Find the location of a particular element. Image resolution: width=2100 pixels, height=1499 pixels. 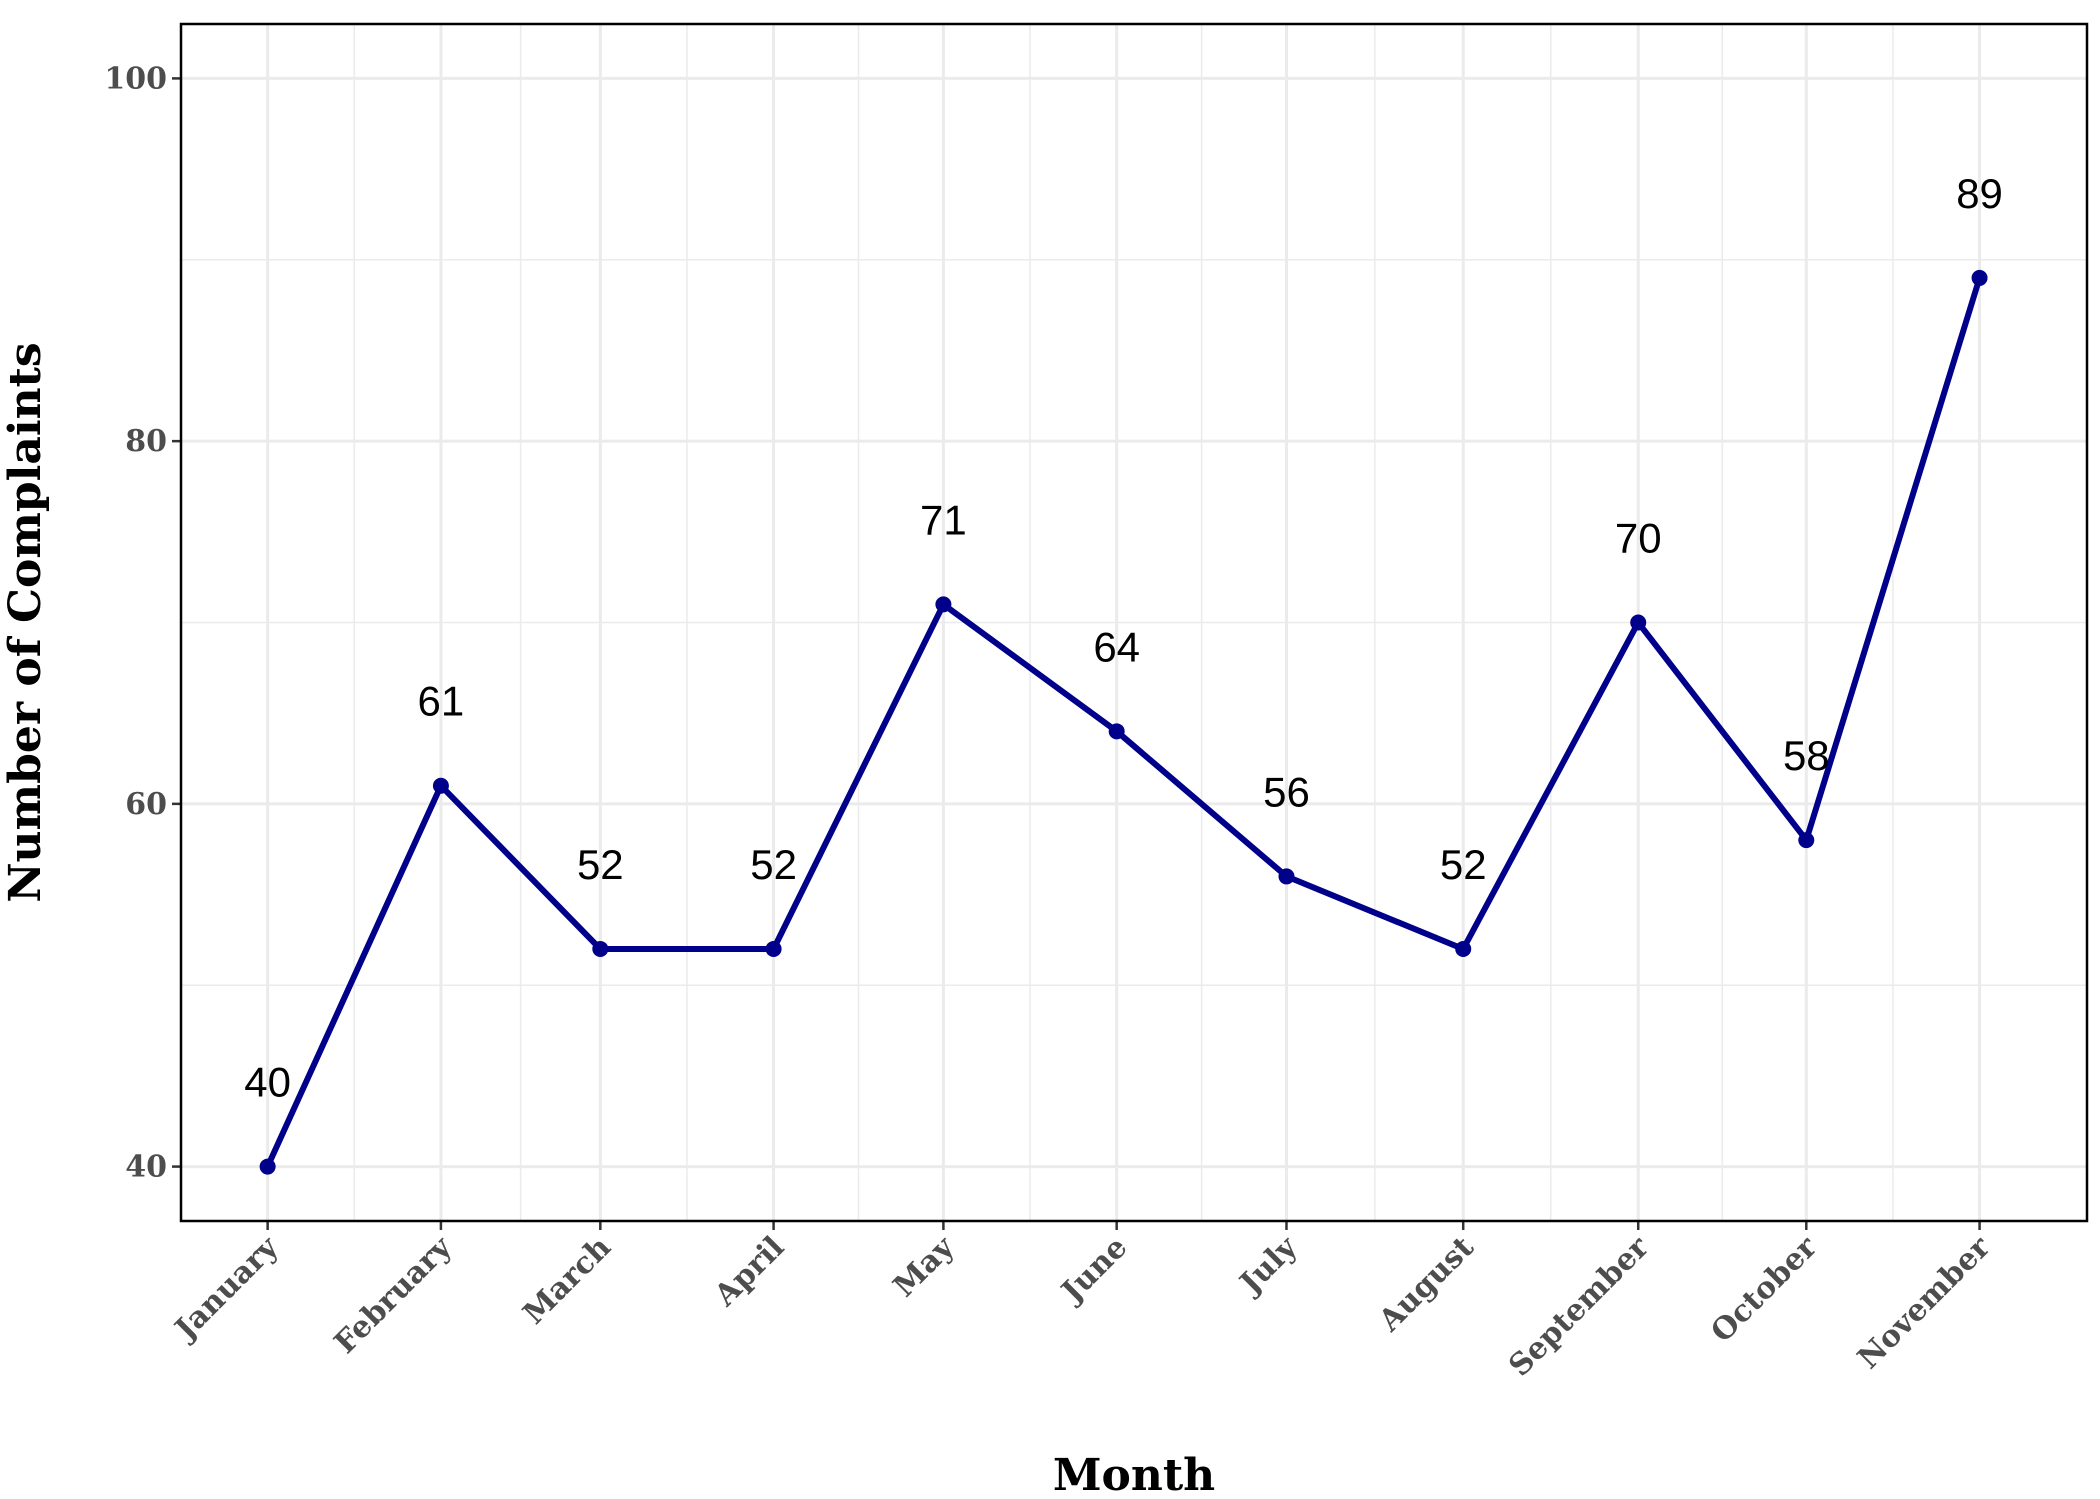

data-label: 58 is located at coordinates (1806, 755).